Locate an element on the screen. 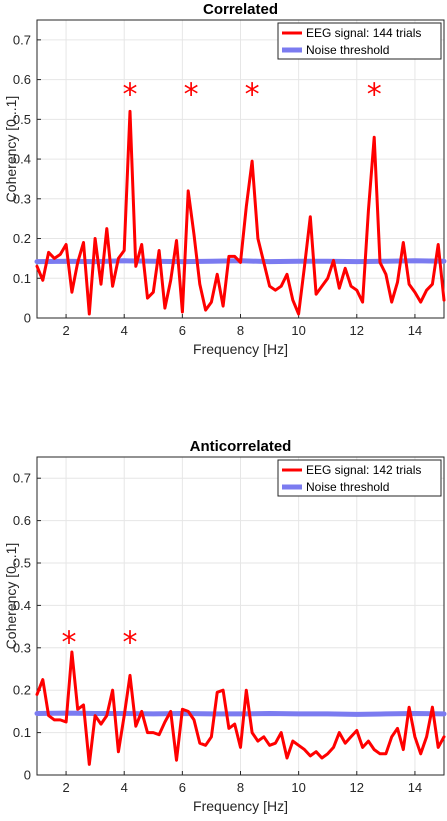 This screenshot has height=821, width=447. eeg-signal-line is located at coordinates (240, 708).